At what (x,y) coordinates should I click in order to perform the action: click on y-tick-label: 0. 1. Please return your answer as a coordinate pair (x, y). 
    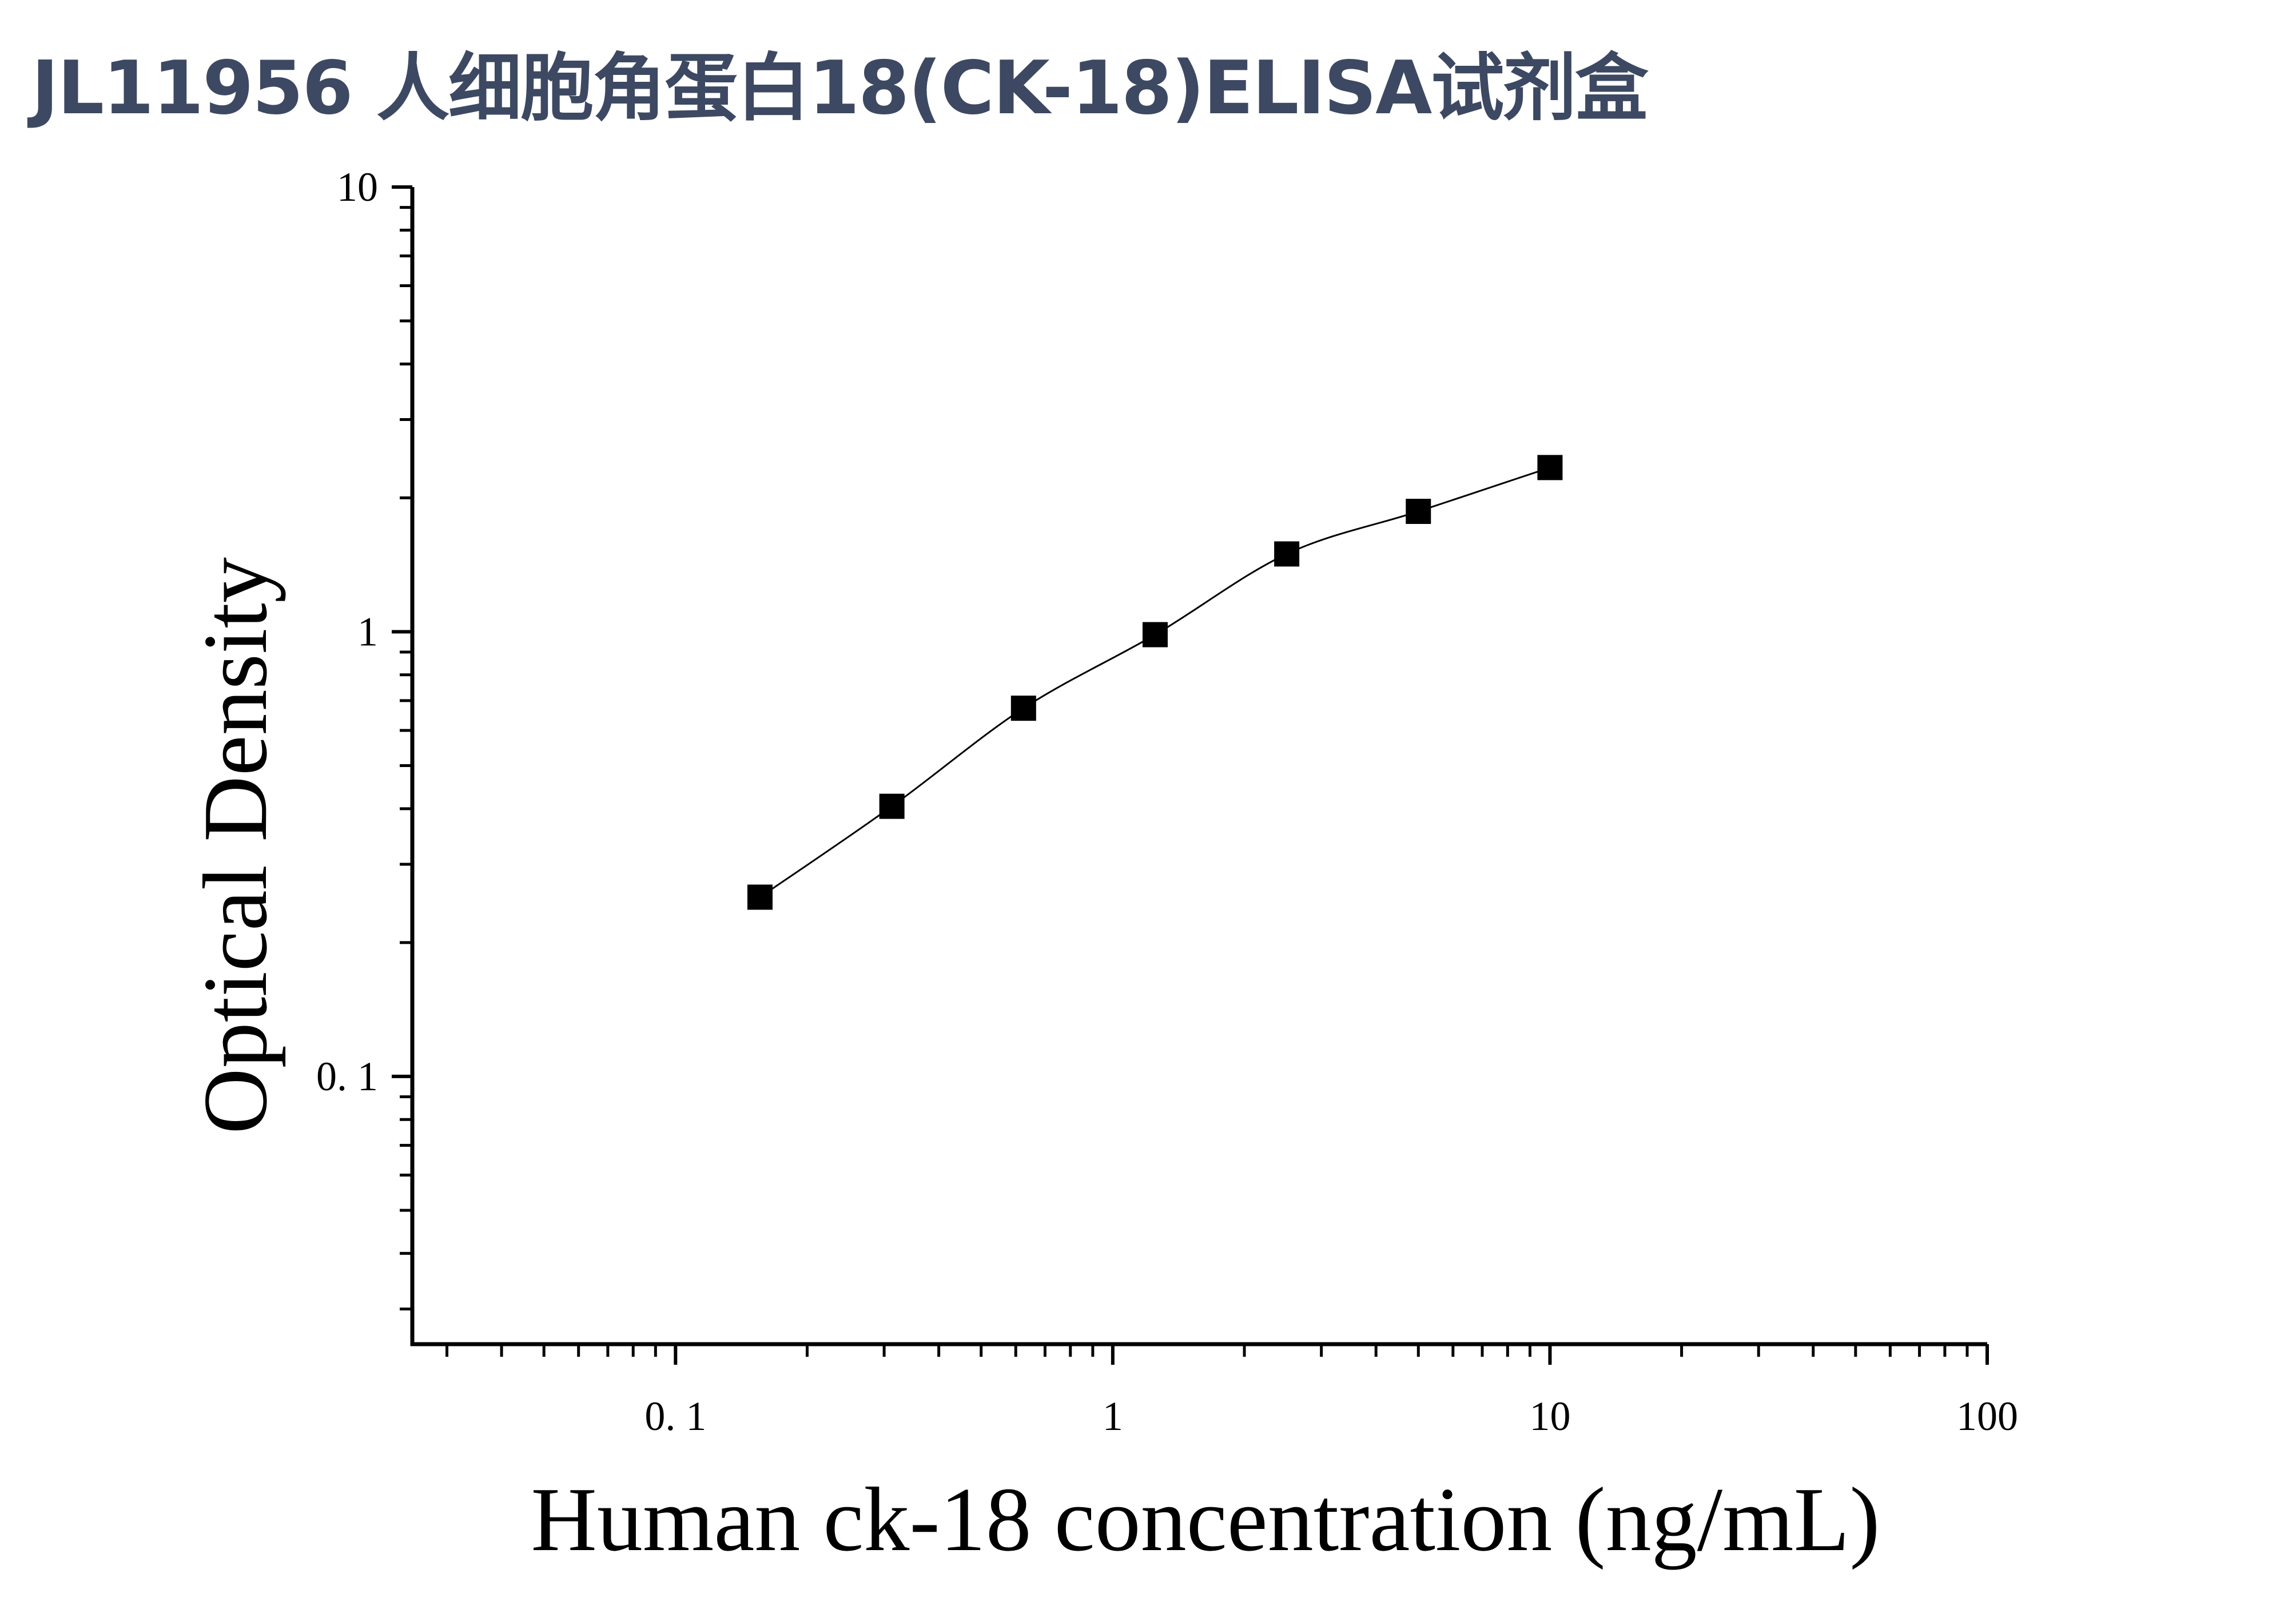
    Looking at the image, I should click on (347, 1076).